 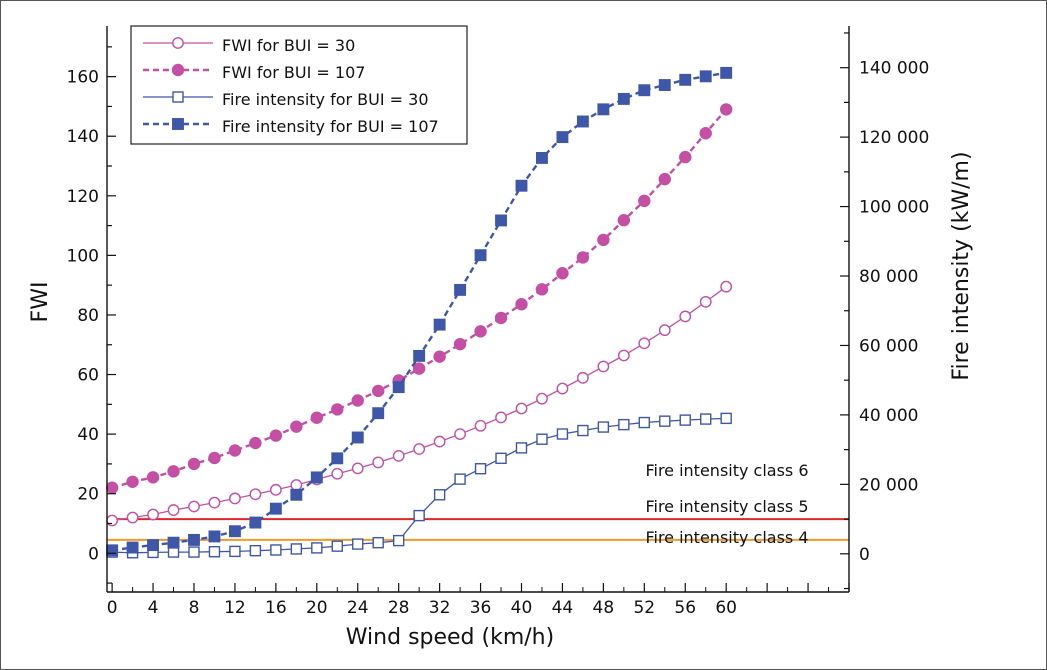 I want to click on x-tick-label: 0, so click(x=112, y=608).